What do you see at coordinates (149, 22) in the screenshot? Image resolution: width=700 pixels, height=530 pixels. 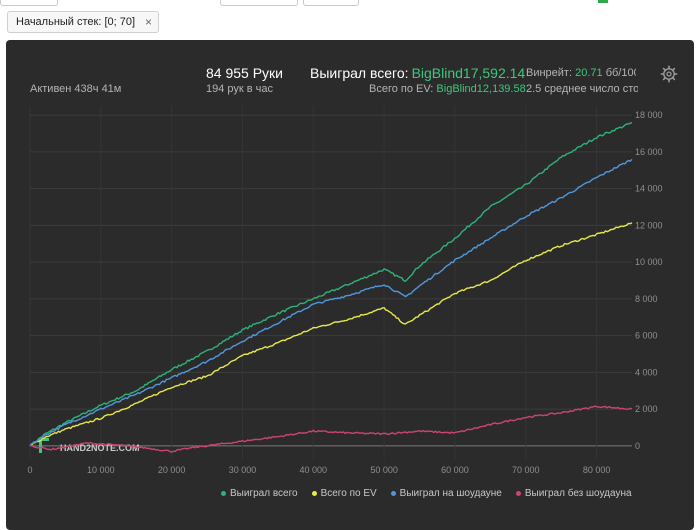 I see `close-icon: ×` at bounding box center [149, 22].